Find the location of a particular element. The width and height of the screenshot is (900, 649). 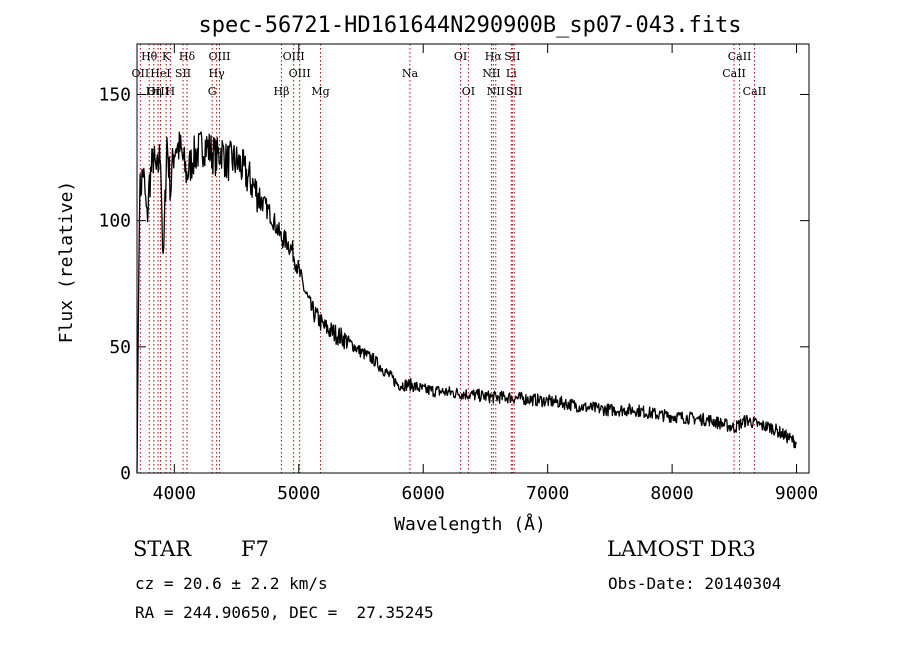

spectral-line-label: K is located at coordinates (166, 56).